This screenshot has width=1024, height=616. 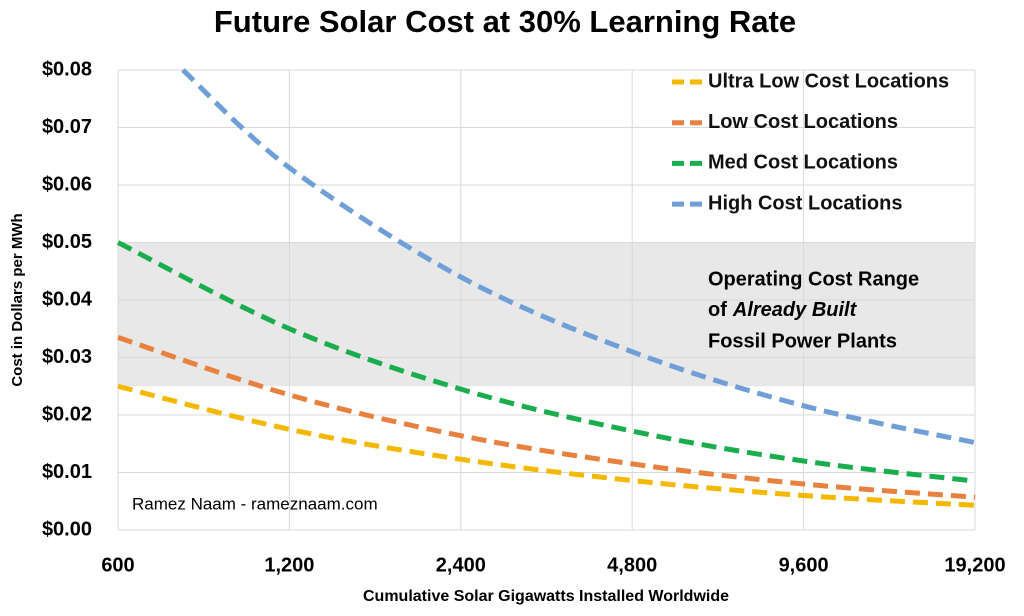 What do you see at coordinates (974, 565) in the screenshot?
I see `x-tick-label: 19,200` at bounding box center [974, 565].